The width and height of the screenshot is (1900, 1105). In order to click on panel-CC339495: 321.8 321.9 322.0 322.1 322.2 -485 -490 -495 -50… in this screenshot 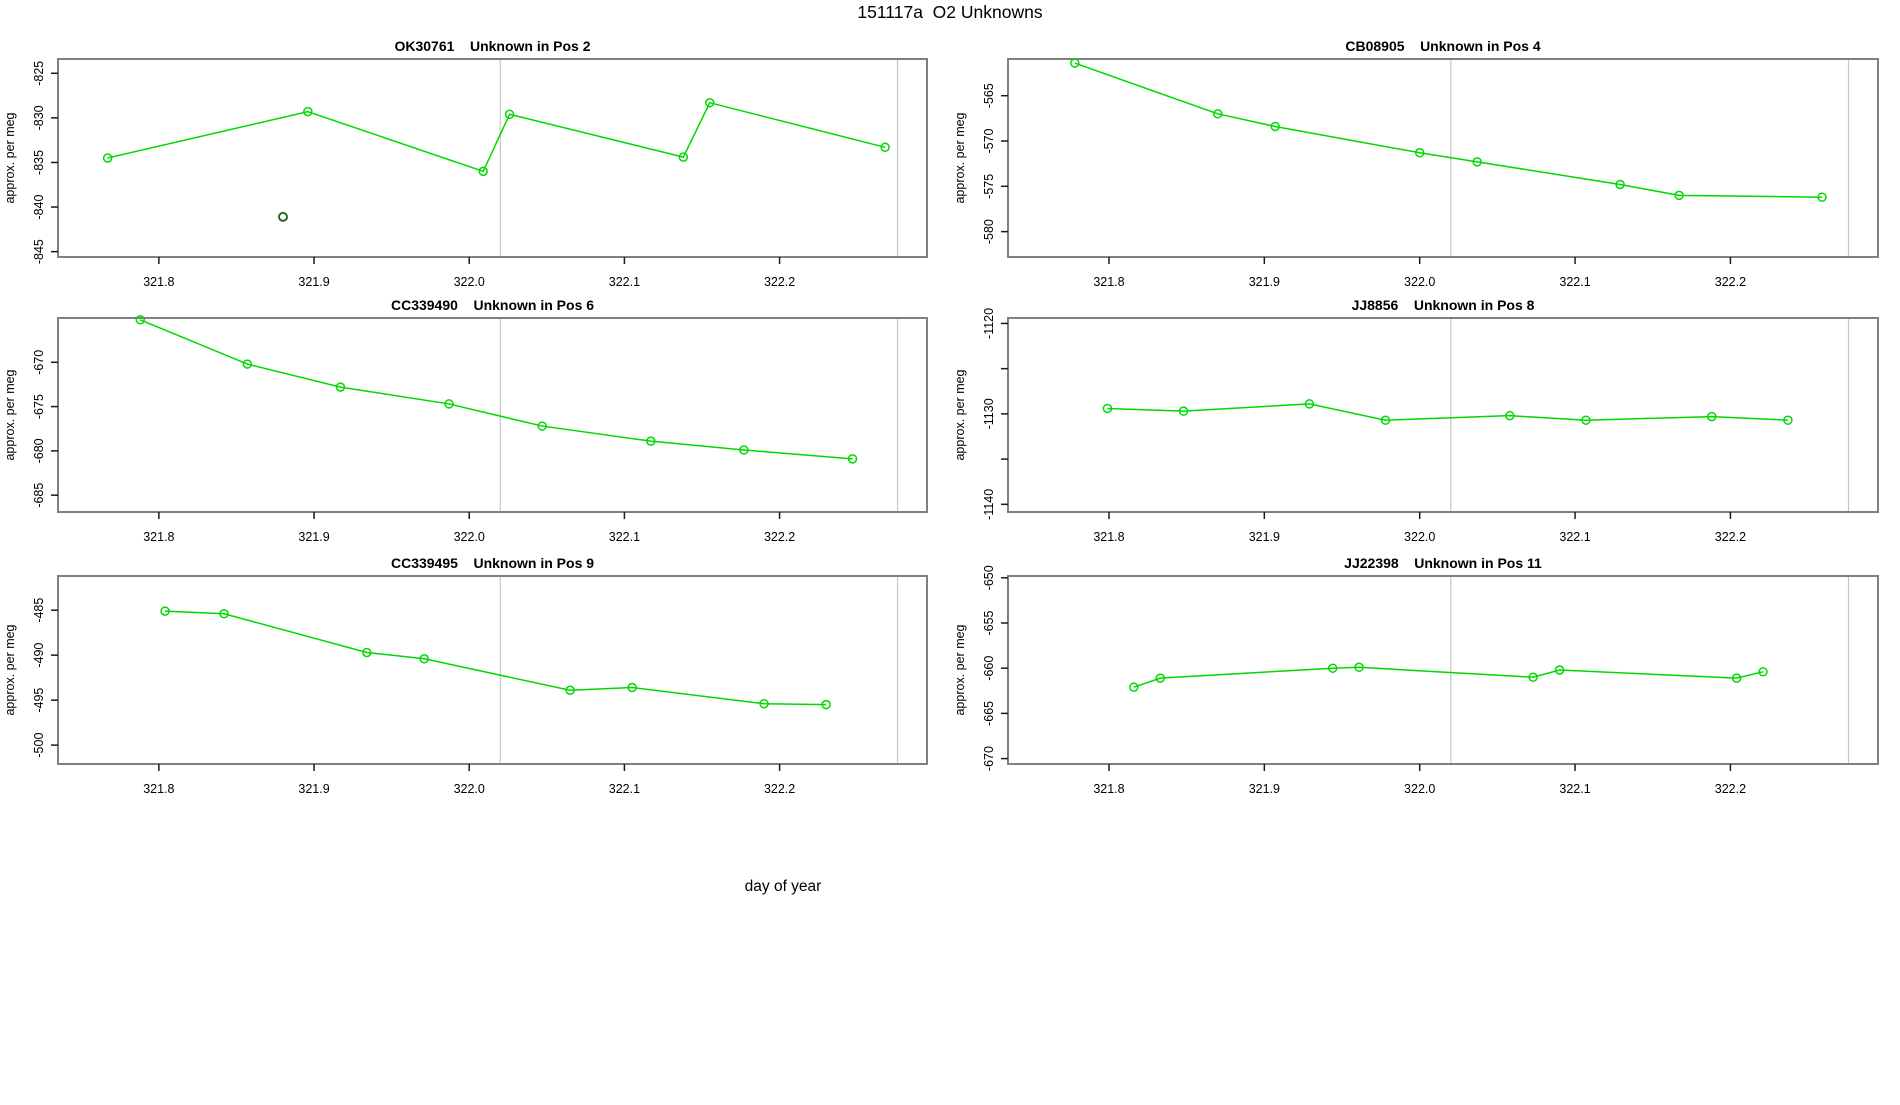, I will do `click(465, 675)`.